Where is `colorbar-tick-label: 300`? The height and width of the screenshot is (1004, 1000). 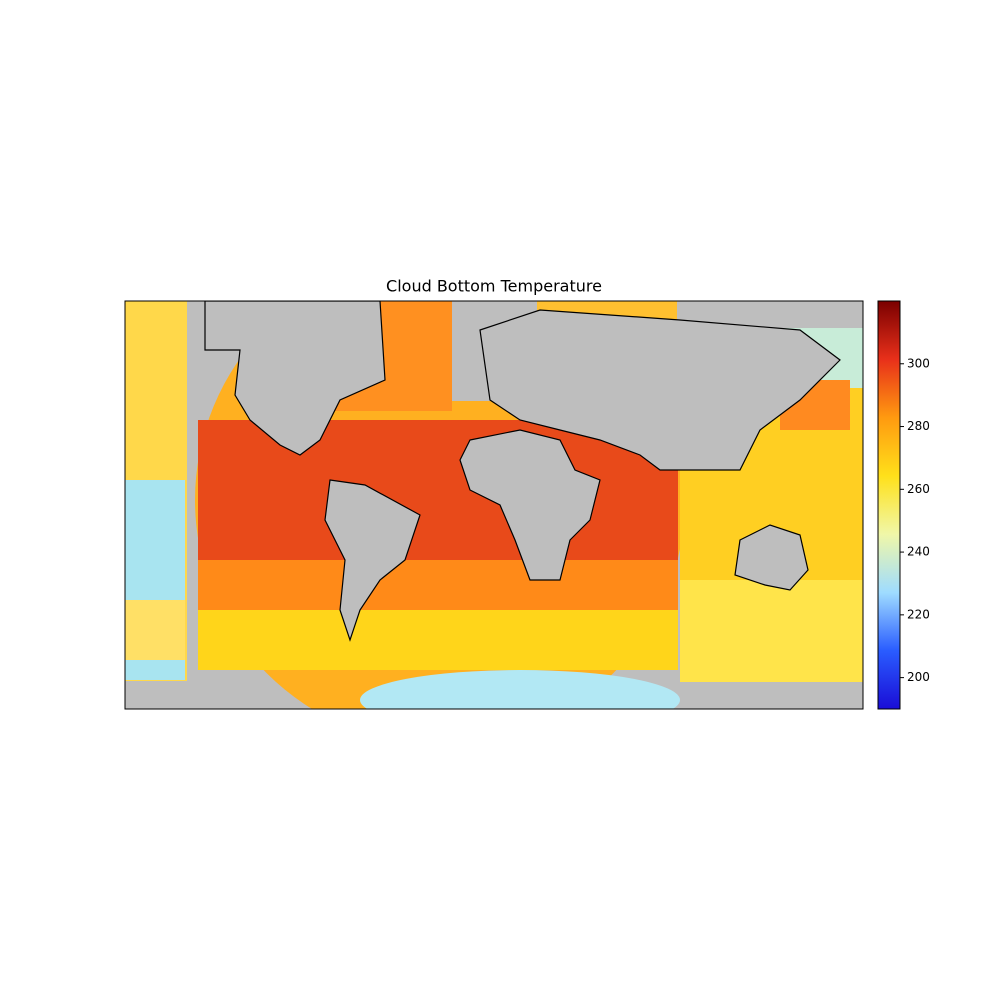 colorbar-tick-label: 300 is located at coordinates (918, 363).